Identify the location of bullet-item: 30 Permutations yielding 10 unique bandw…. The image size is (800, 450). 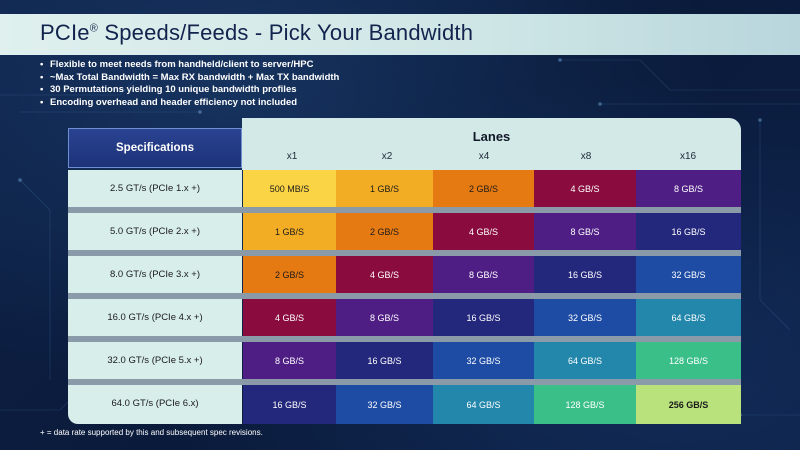
(189, 90).